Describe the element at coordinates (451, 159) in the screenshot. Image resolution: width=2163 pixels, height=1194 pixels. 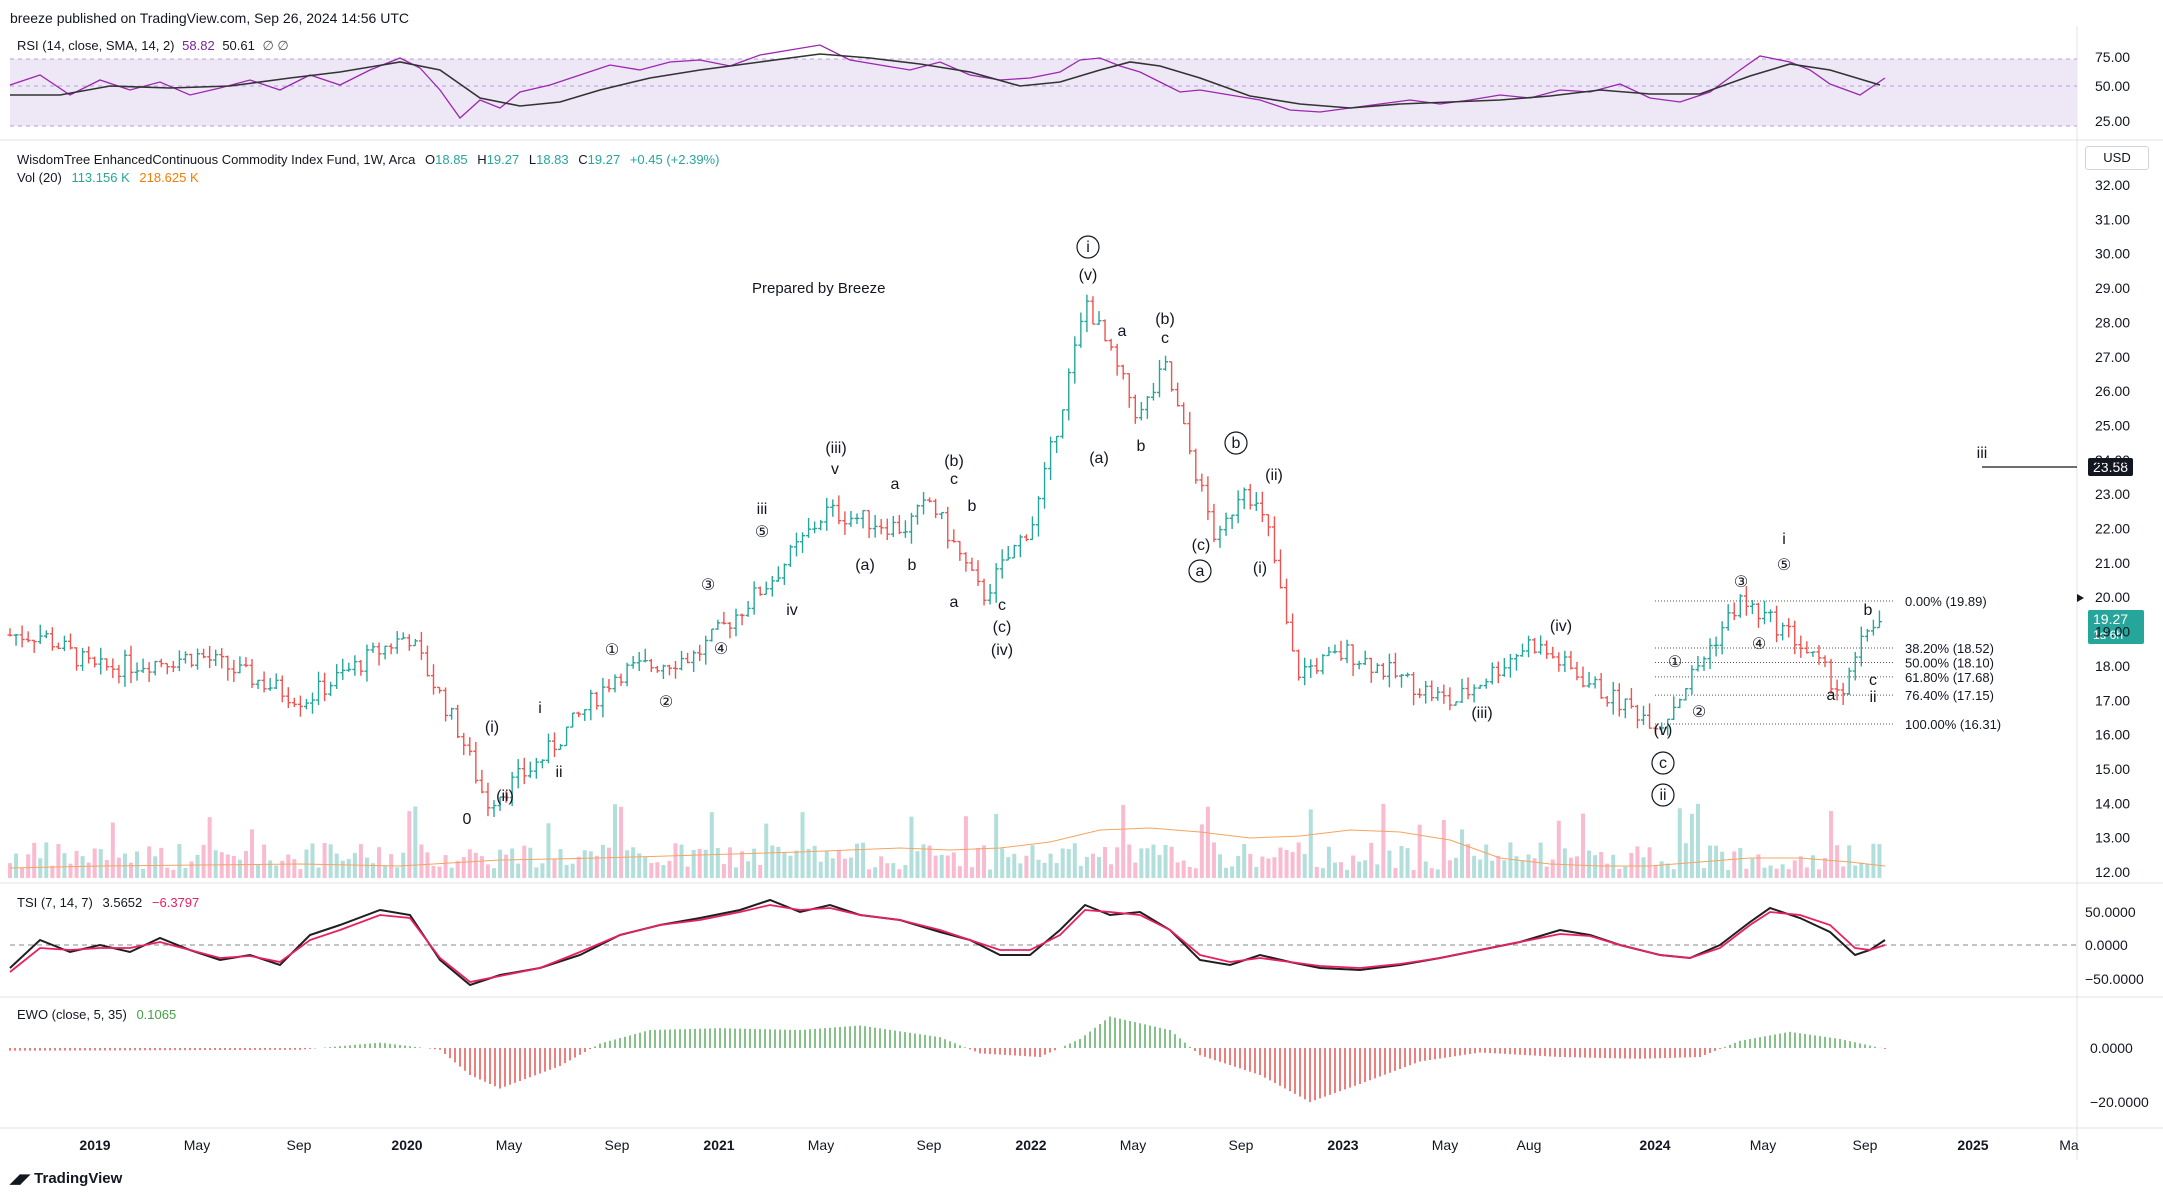
I see `ohlc-open: 18.85` at that location.